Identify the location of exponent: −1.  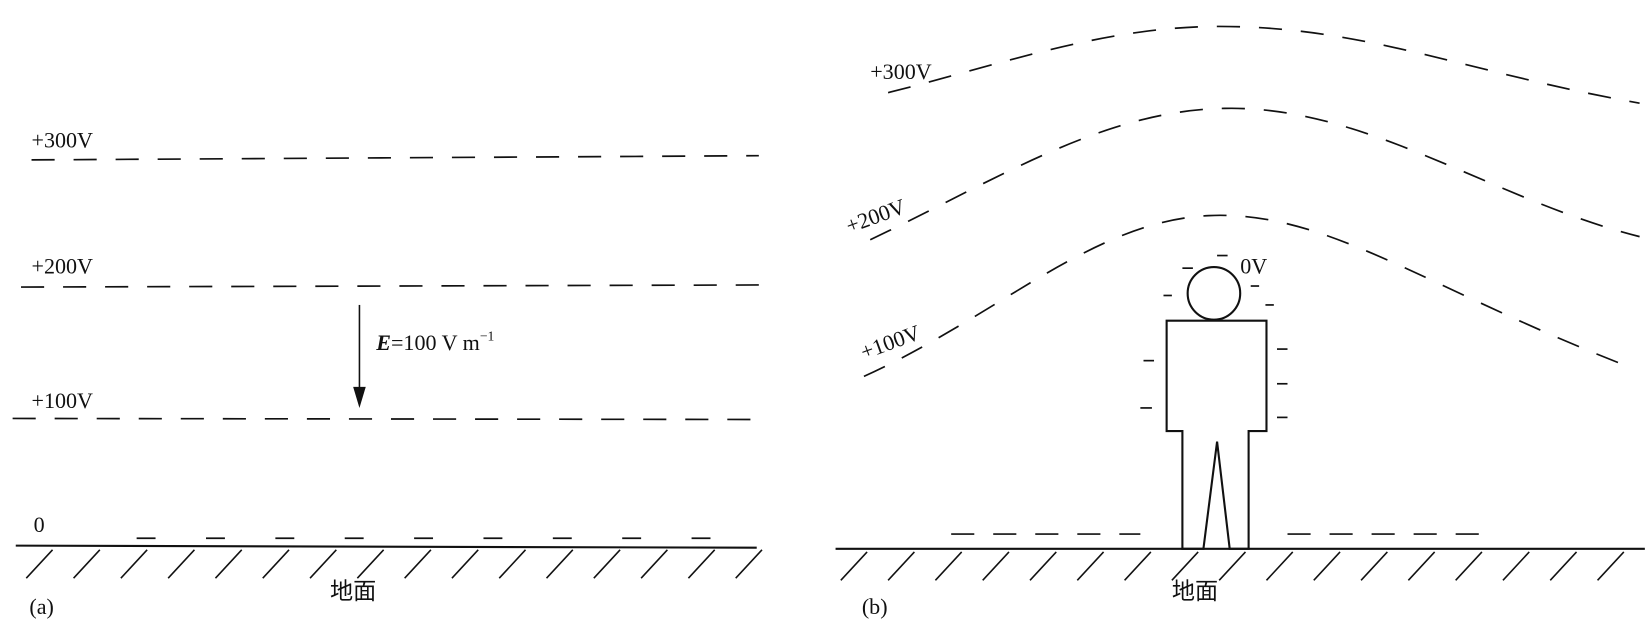
(487, 336).